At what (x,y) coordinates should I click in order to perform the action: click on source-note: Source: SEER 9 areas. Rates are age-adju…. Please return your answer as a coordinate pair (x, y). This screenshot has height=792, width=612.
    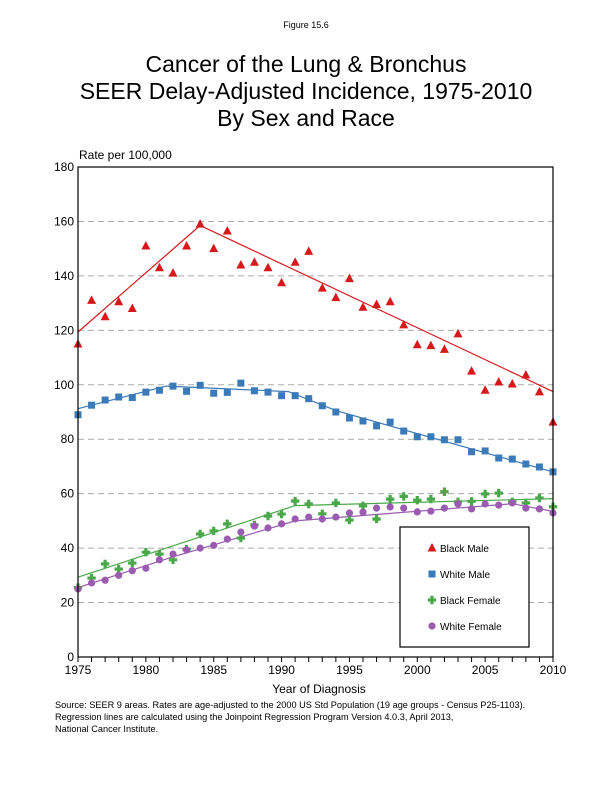
    Looking at the image, I should click on (290, 717).